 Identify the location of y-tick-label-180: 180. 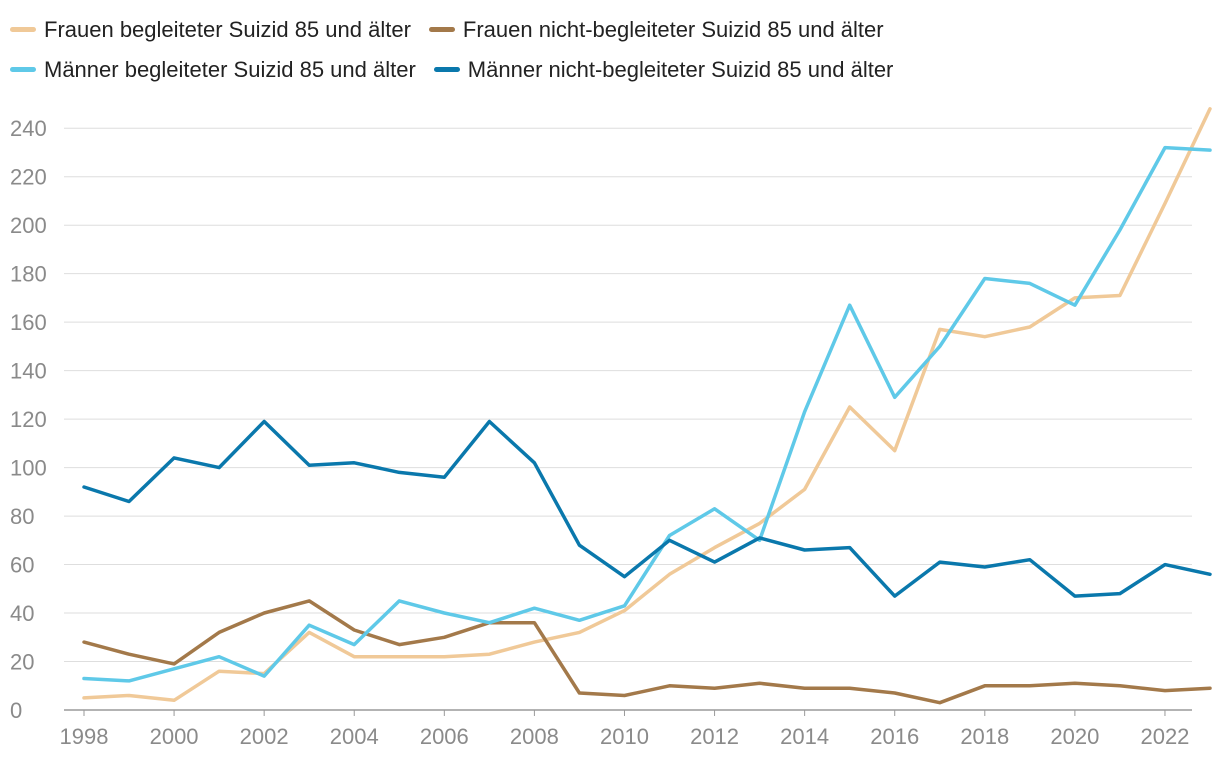
(28, 274).